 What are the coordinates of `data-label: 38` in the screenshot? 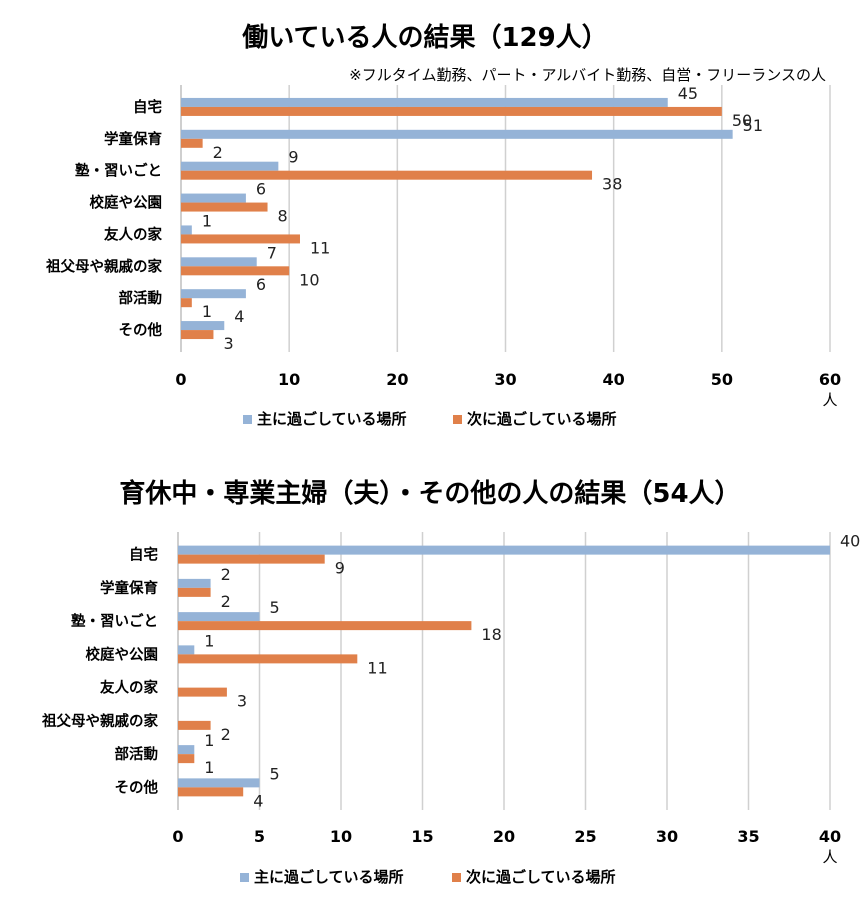 It's located at (612, 184).